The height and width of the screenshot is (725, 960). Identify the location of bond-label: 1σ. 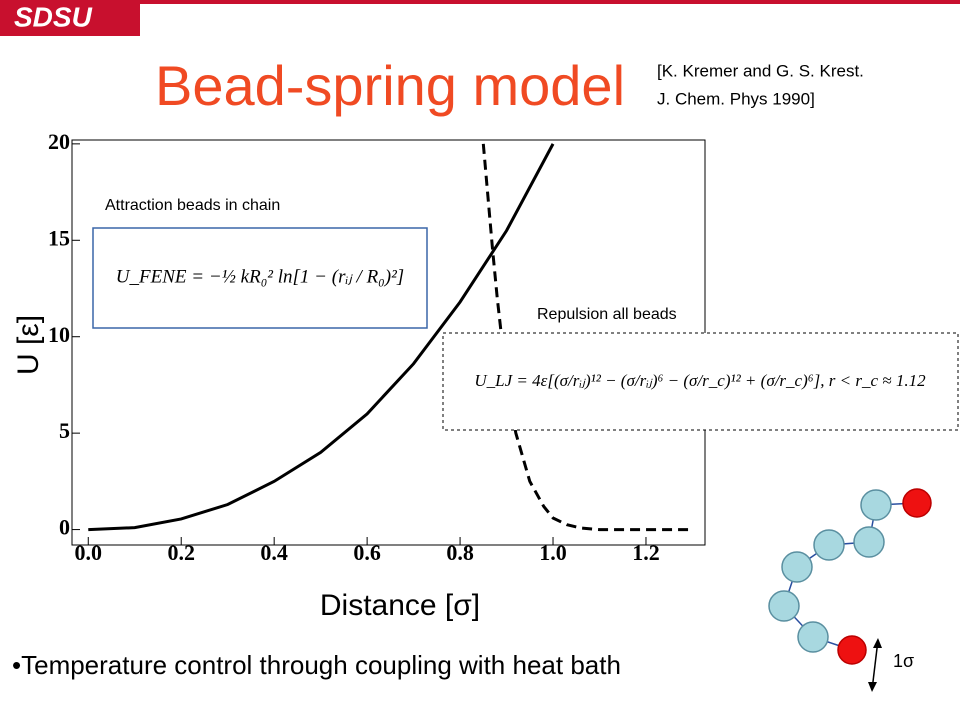
(903, 661).